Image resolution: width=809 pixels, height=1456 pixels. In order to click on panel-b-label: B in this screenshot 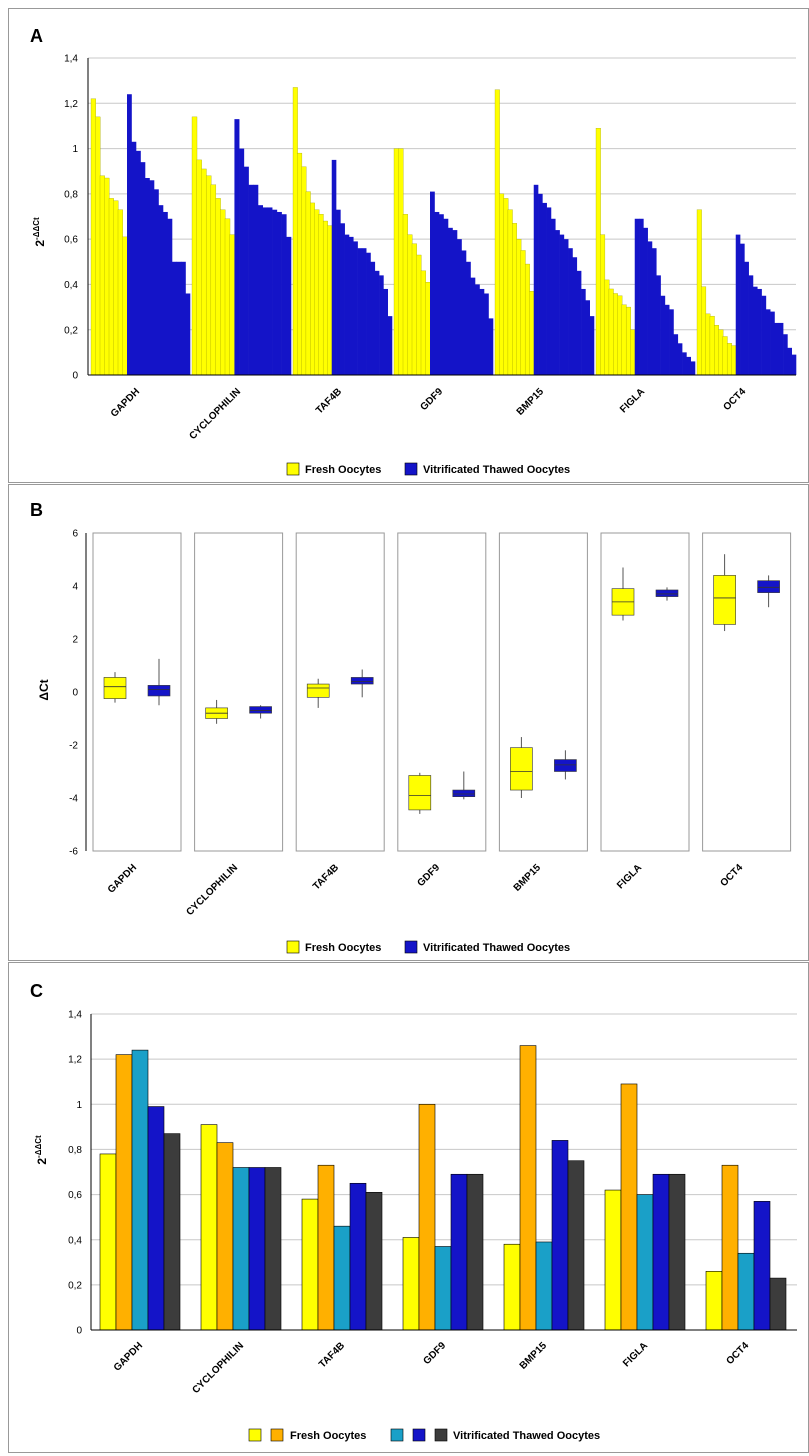, I will do `click(36, 510)`.